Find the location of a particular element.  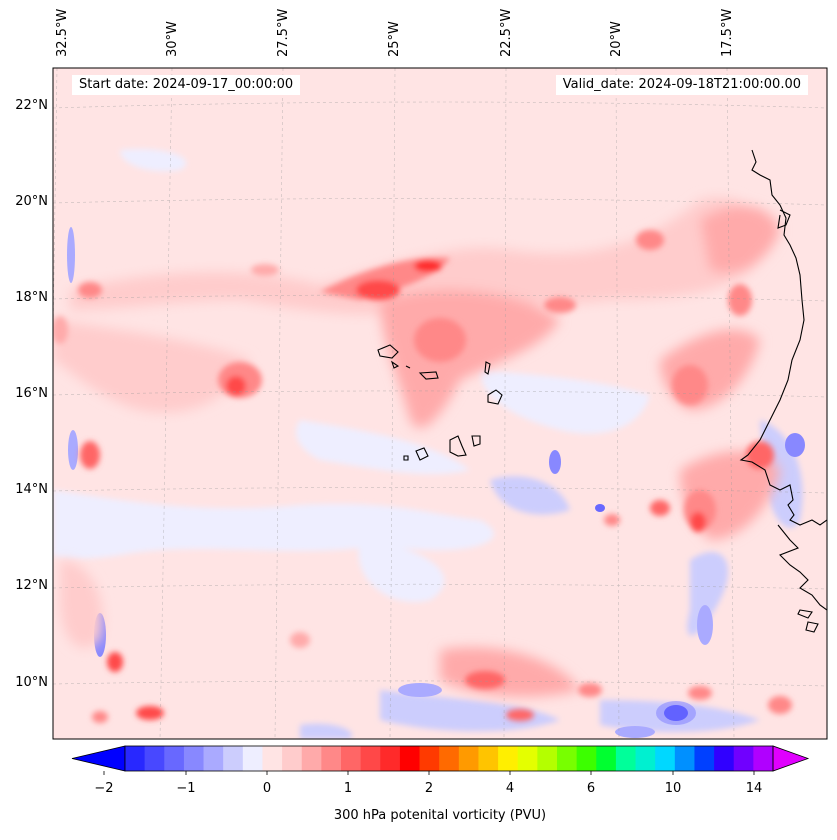

lat-label: 22°N is located at coordinates (31, 105).